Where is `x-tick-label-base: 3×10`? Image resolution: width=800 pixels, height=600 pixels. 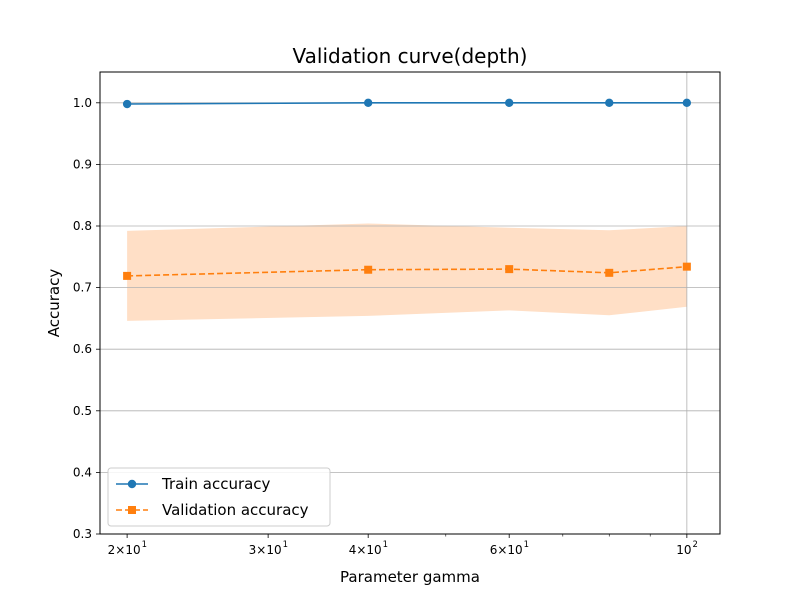
x-tick-label-base: 3×10 is located at coordinates (265, 550).